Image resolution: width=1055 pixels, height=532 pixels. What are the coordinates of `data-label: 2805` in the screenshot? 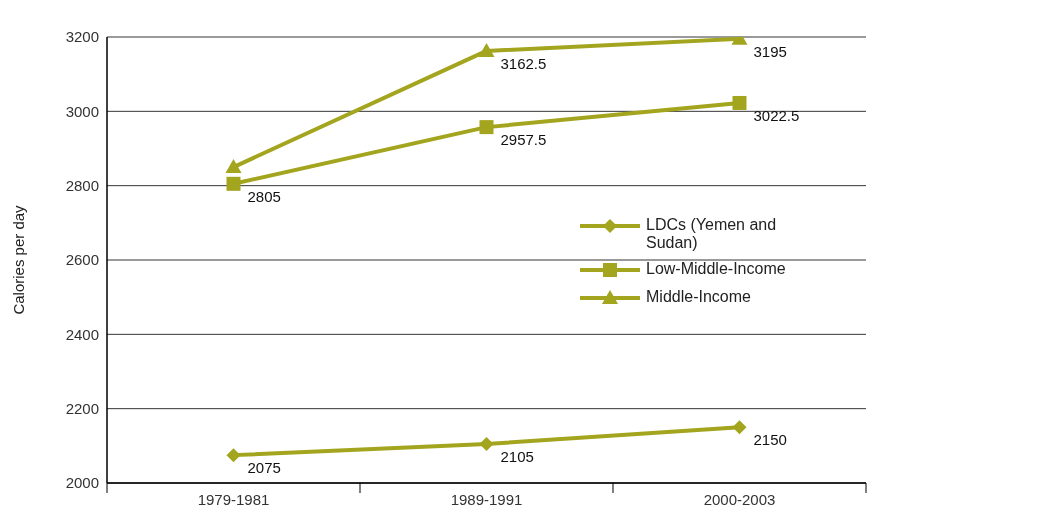 It's located at (264, 196).